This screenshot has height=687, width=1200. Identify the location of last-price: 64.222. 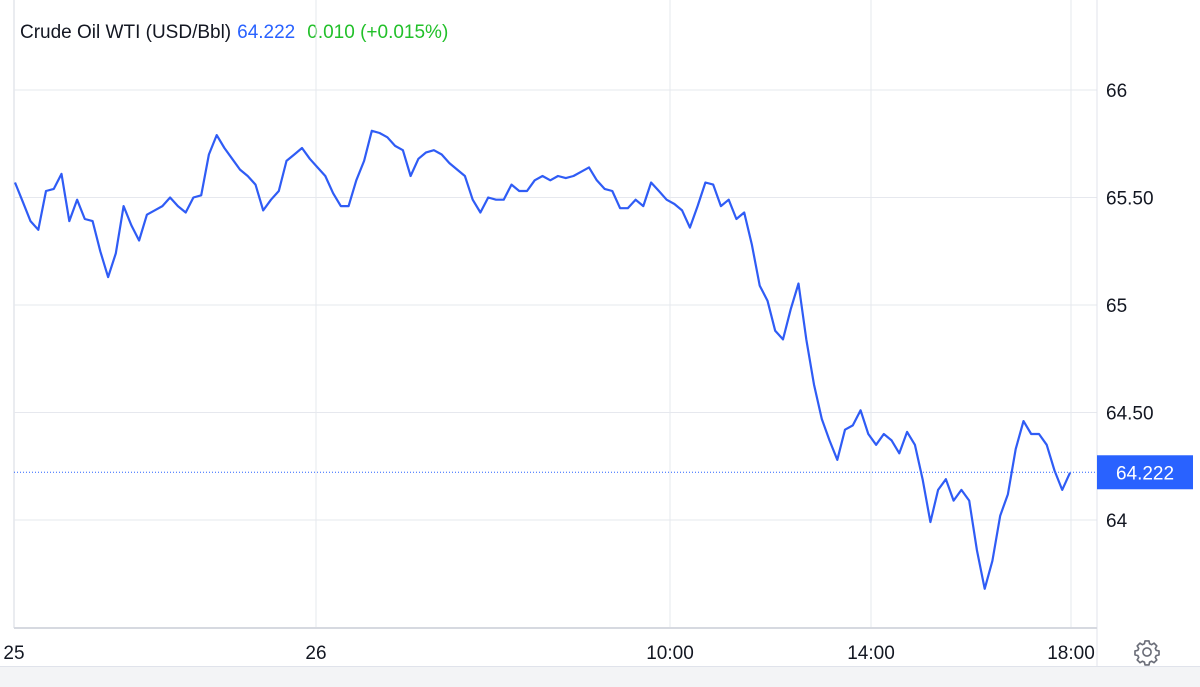
(266, 32).